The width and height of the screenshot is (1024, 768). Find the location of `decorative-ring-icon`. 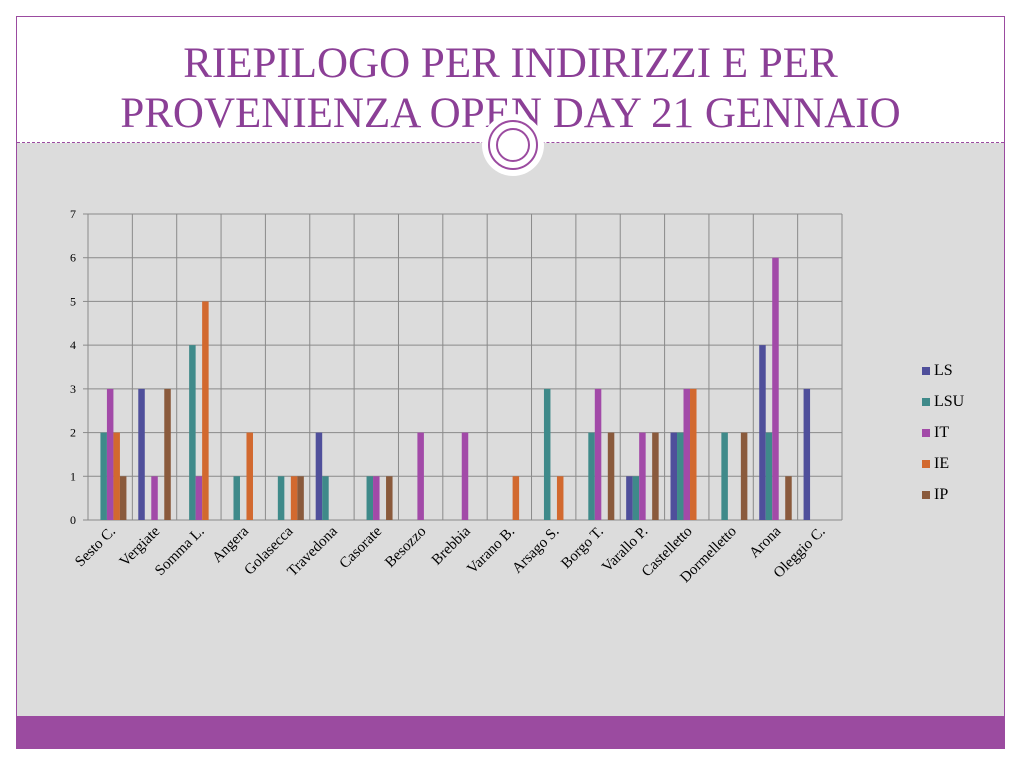

decorative-ring-icon is located at coordinates (513, 145).